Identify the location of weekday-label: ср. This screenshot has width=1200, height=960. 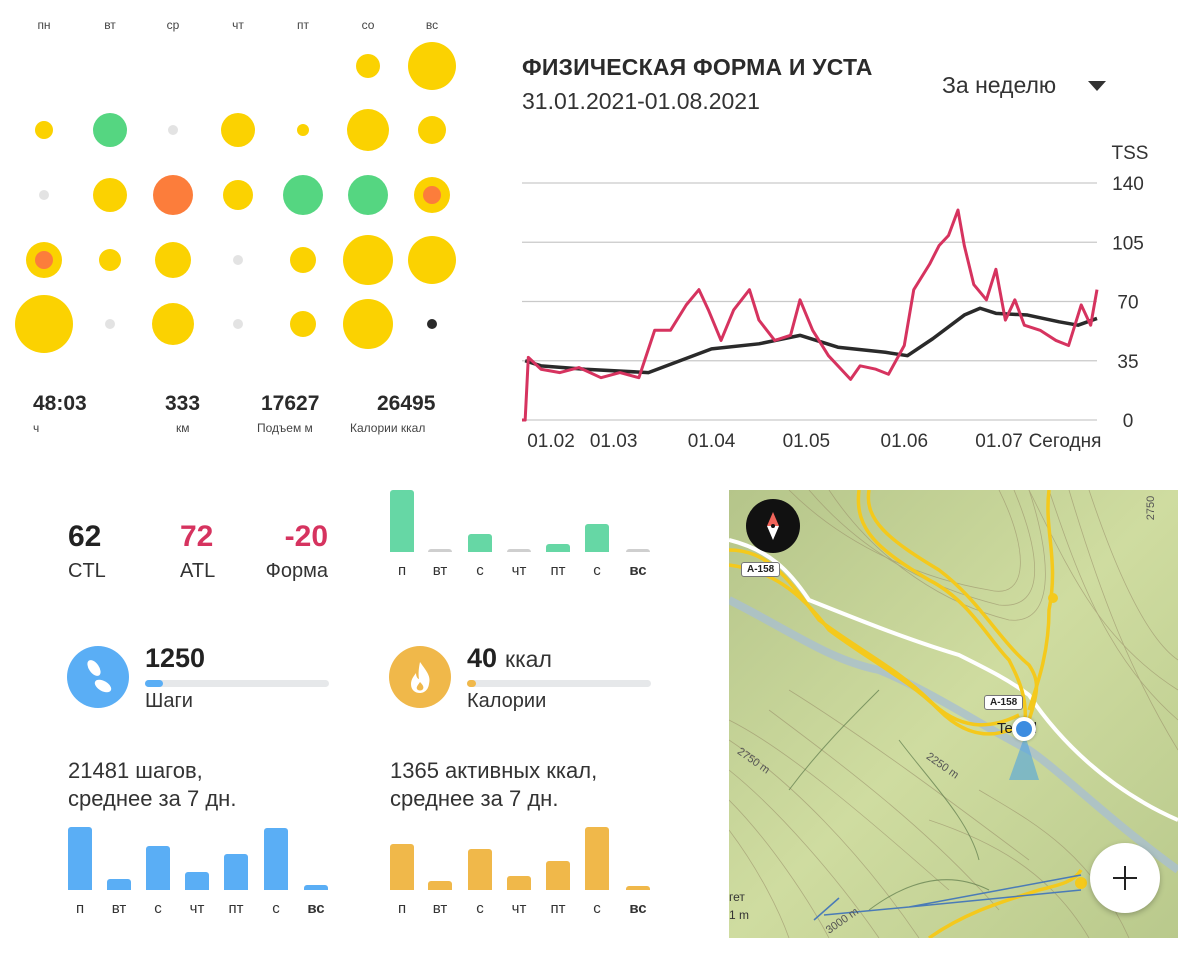
(173, 25).